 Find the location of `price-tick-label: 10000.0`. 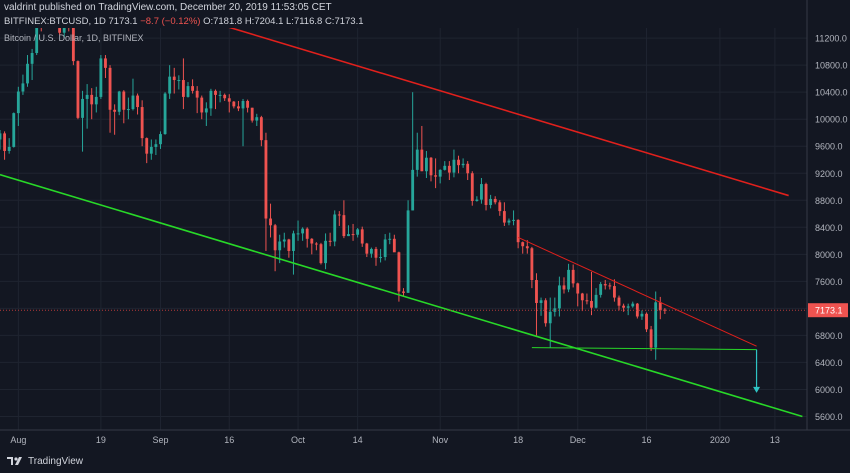

price-tick-label: 10000.0 is located at coordinates (831, 120).